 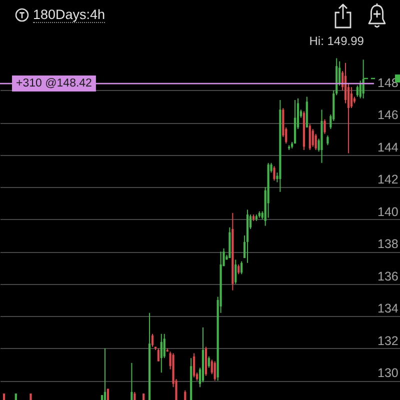 I want to click on y-tick-label: 134, so click(x=388, y=309).